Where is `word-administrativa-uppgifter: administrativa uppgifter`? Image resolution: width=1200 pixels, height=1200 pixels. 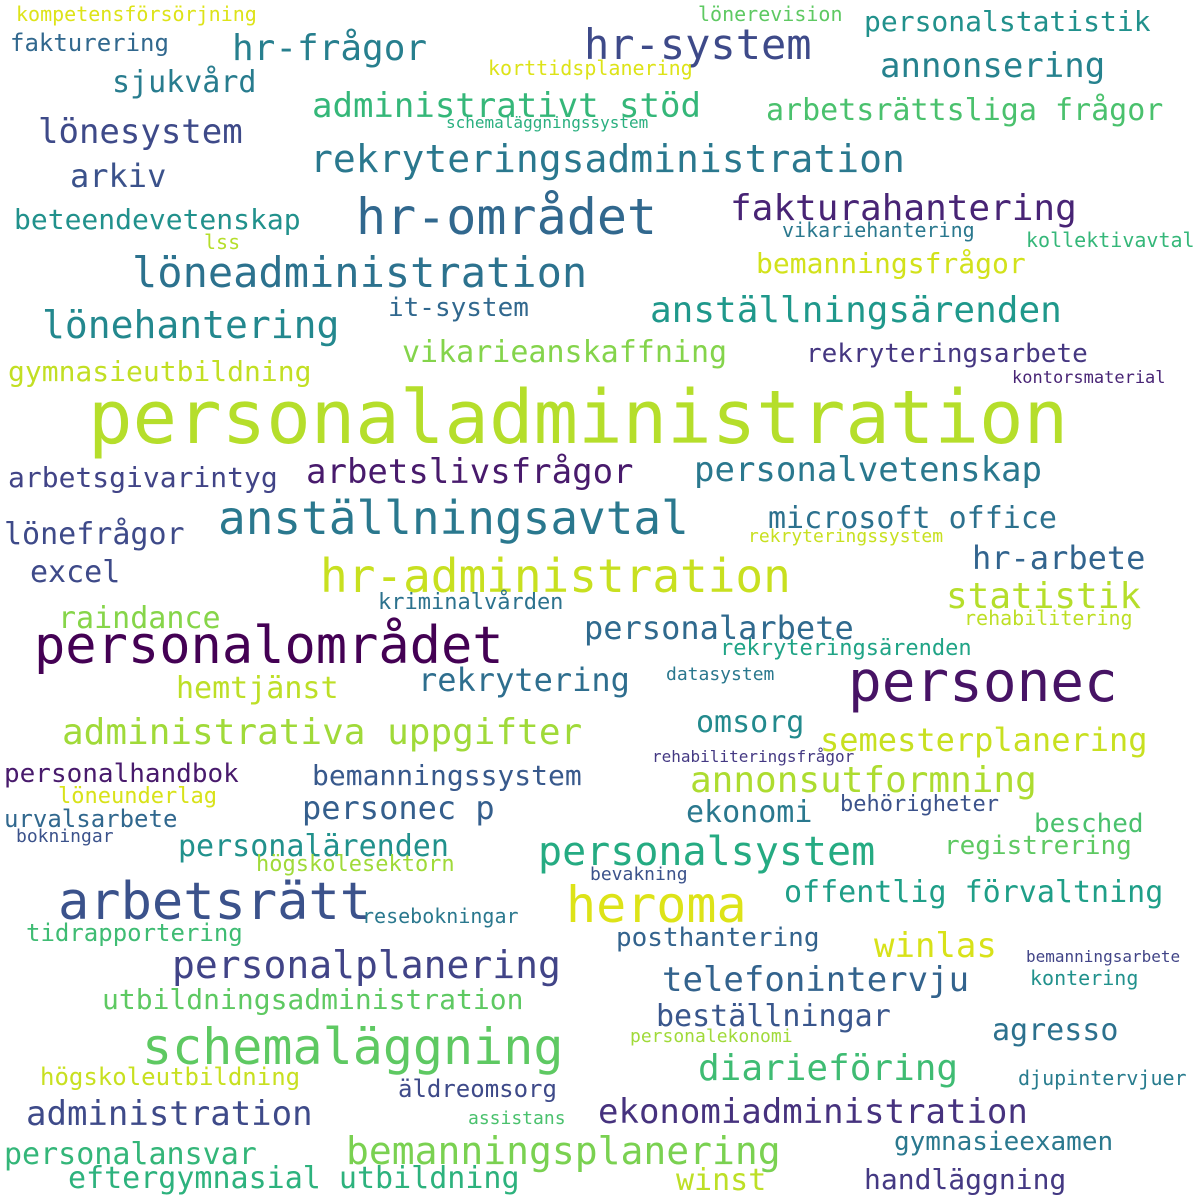
word-administrativa-uppgifter: administrativa uppgifter is located at coordinates (322, 733).